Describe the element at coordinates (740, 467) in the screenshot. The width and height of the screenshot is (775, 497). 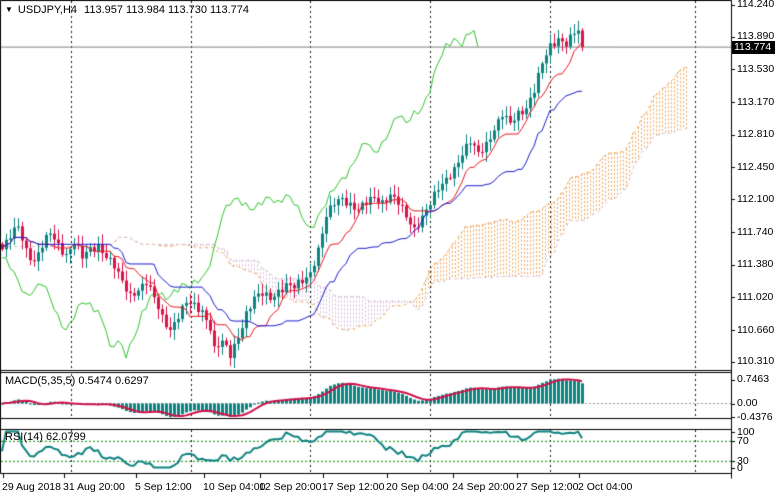
I see `indicator-tick-label: 0` at that location.